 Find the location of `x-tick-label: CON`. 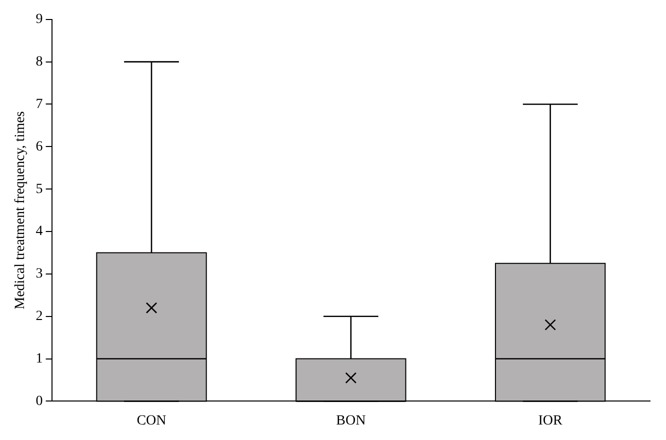

x-tick-label: CON is located at coordinates (151, 420).